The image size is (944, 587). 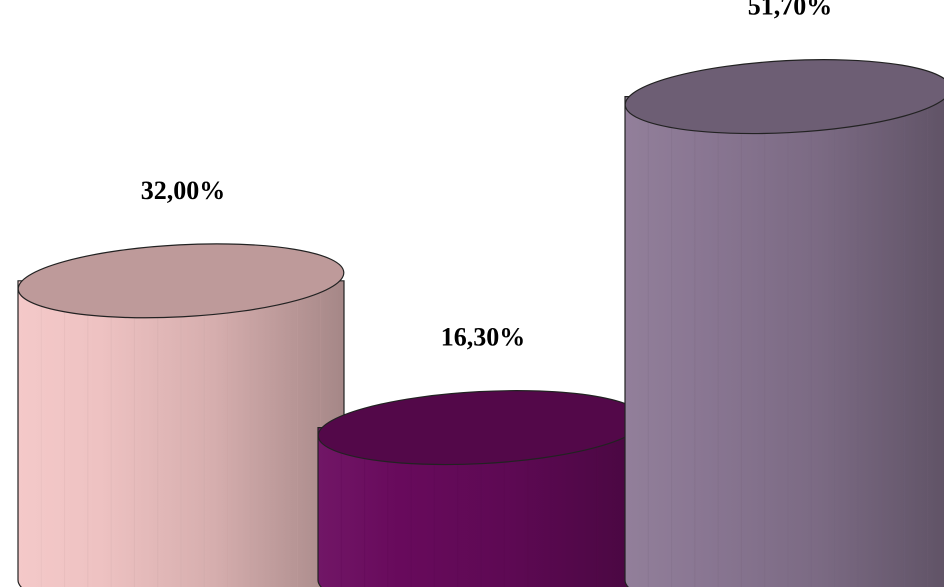 I want to click on data-label-1: 32,00%, so click(x=183, y=190).